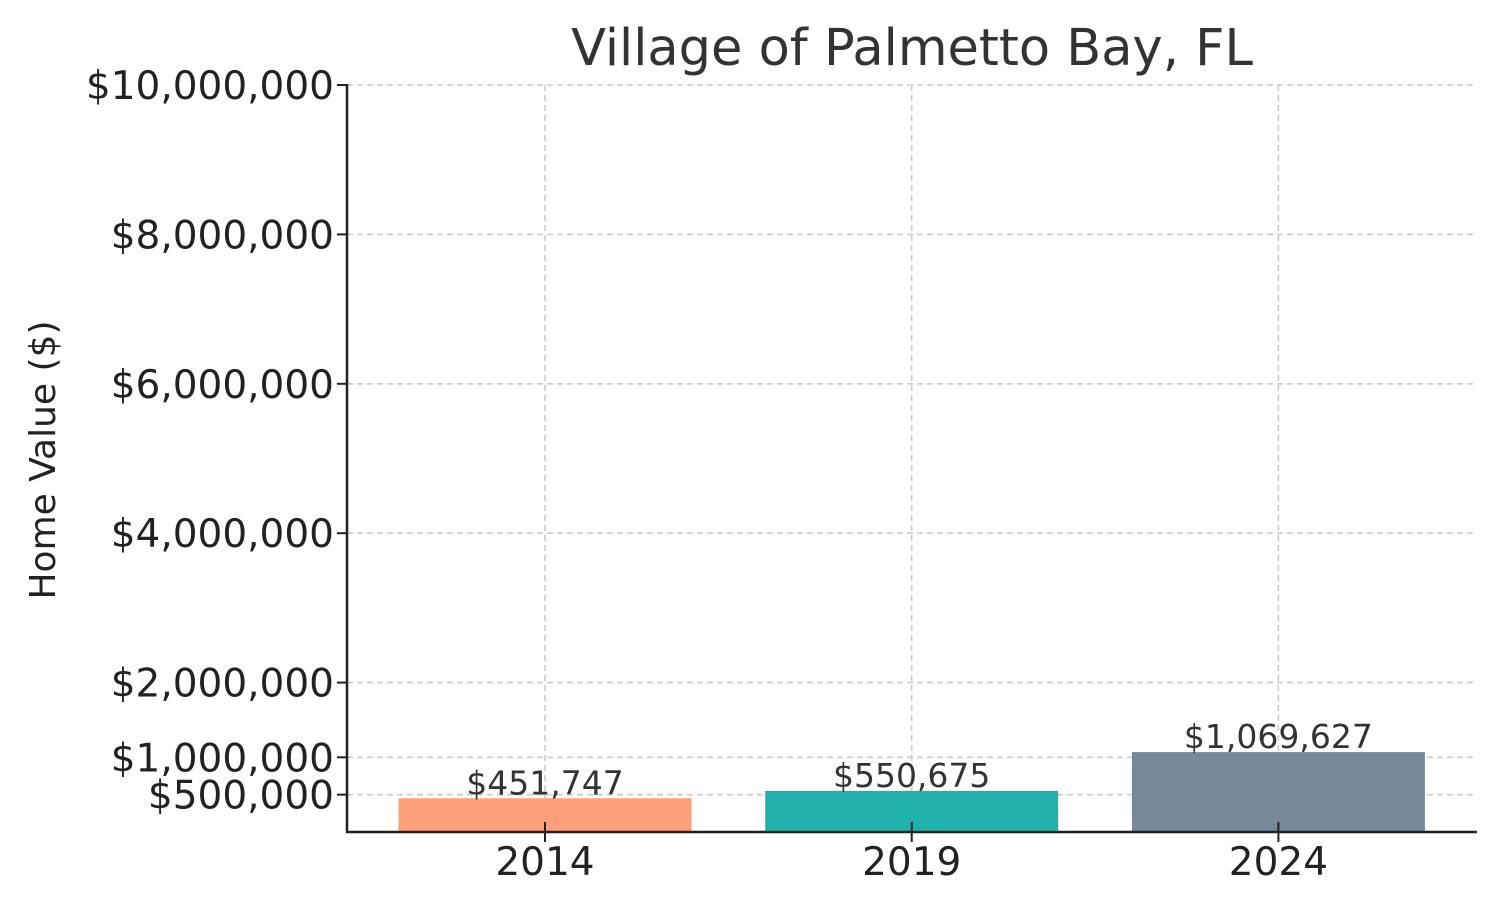  Describe the element at coordinates (544, 782) in the screenshot. I see `bar-value-label: $451,747` at that location.